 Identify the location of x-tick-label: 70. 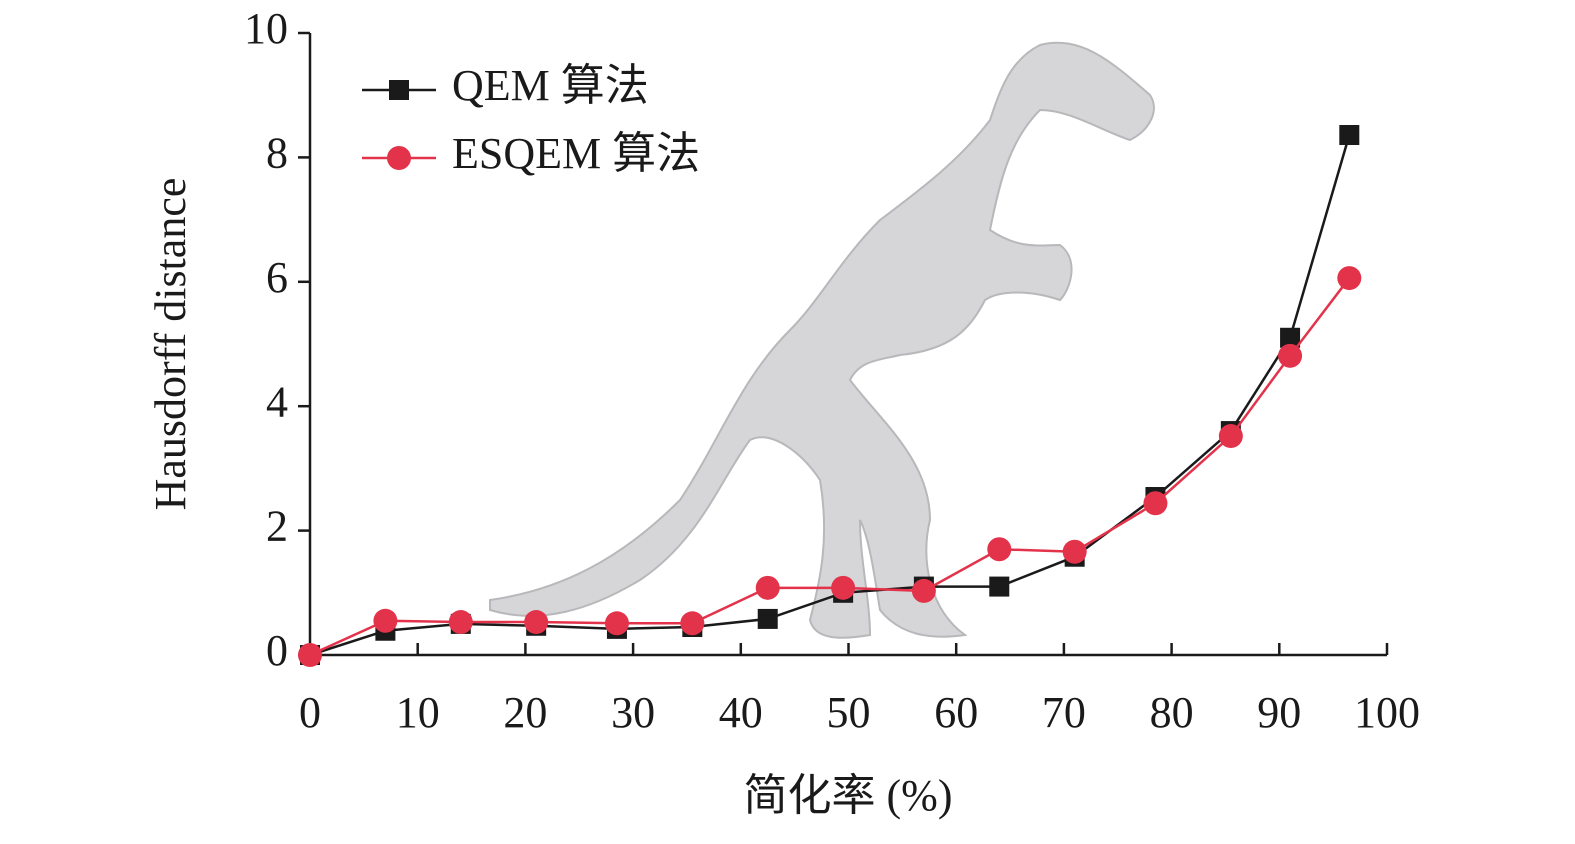
(1064, 712).